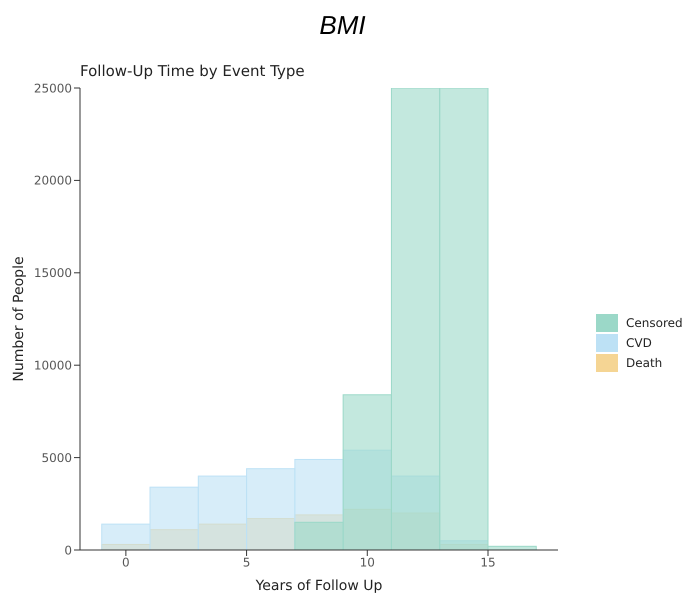 The image size is (685, 606). I want to click on y-tick-label: 5000, so click(56, 457).